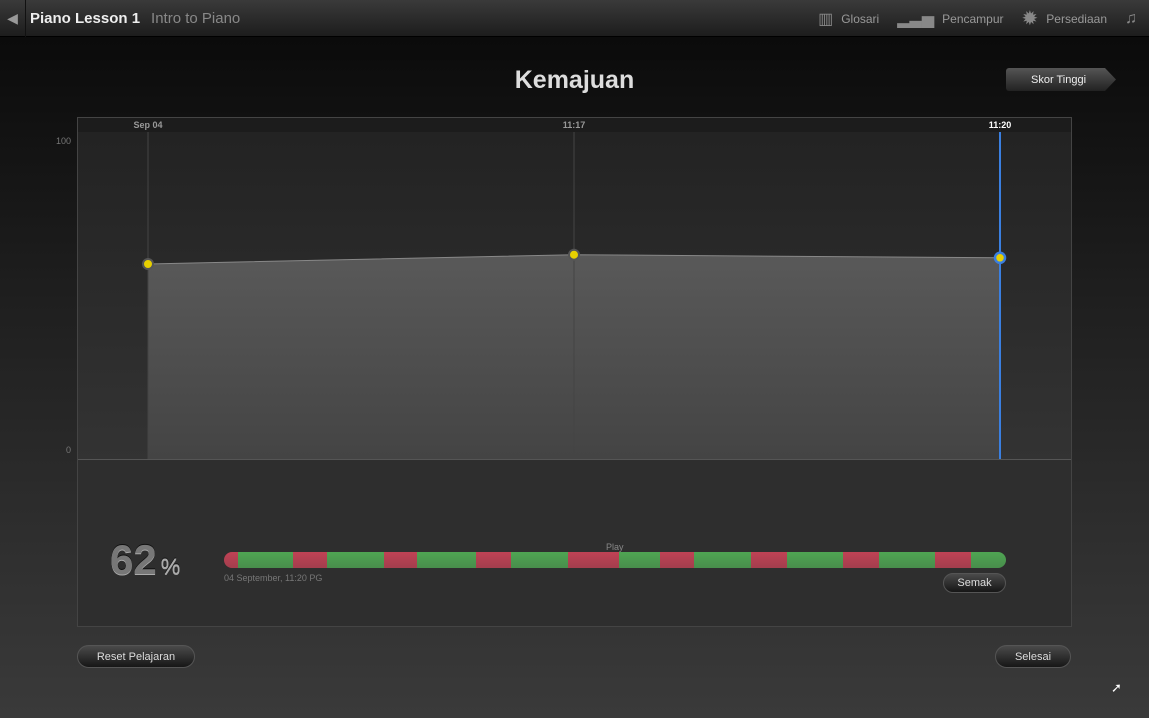 This screenshot has width=1149, height=718. Describe the element at coordinates (1033, 656) in the screenshot. I see `done-button: Selesai` at that location.